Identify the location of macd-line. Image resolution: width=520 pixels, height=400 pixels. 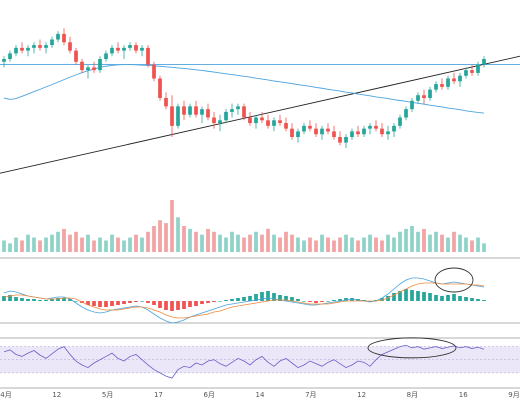
(244, 300).